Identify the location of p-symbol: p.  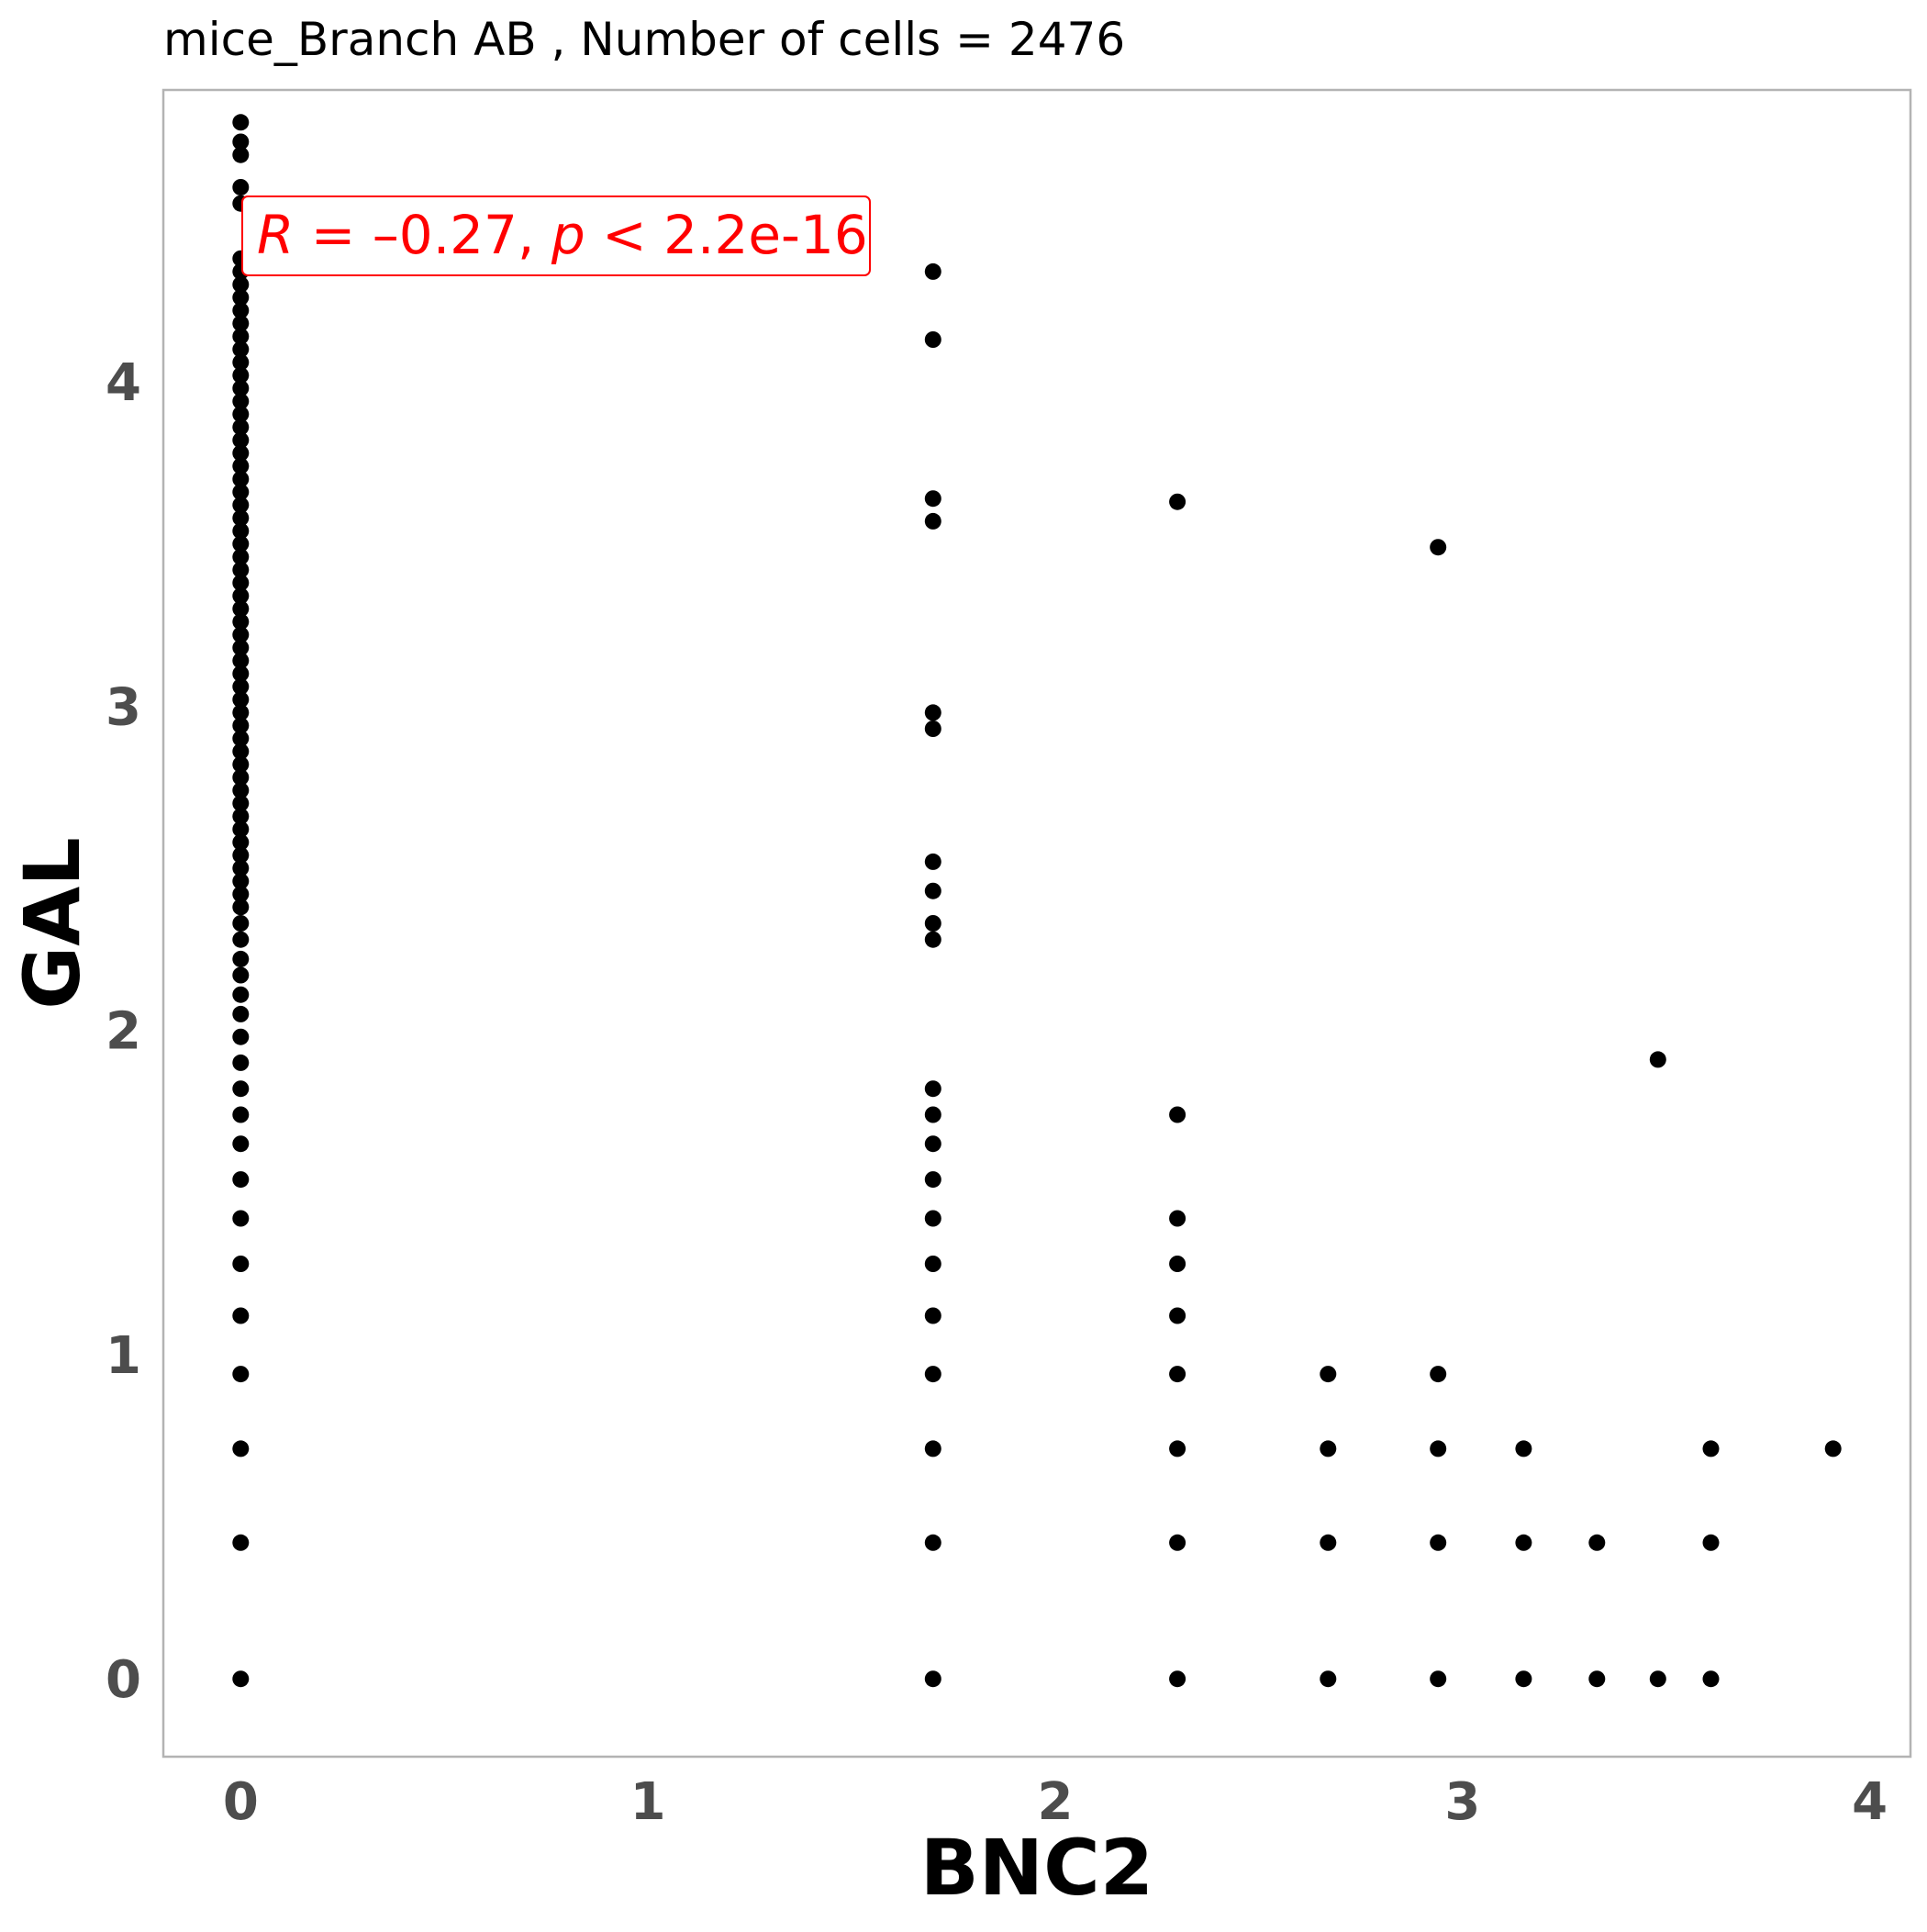
(568, 235).